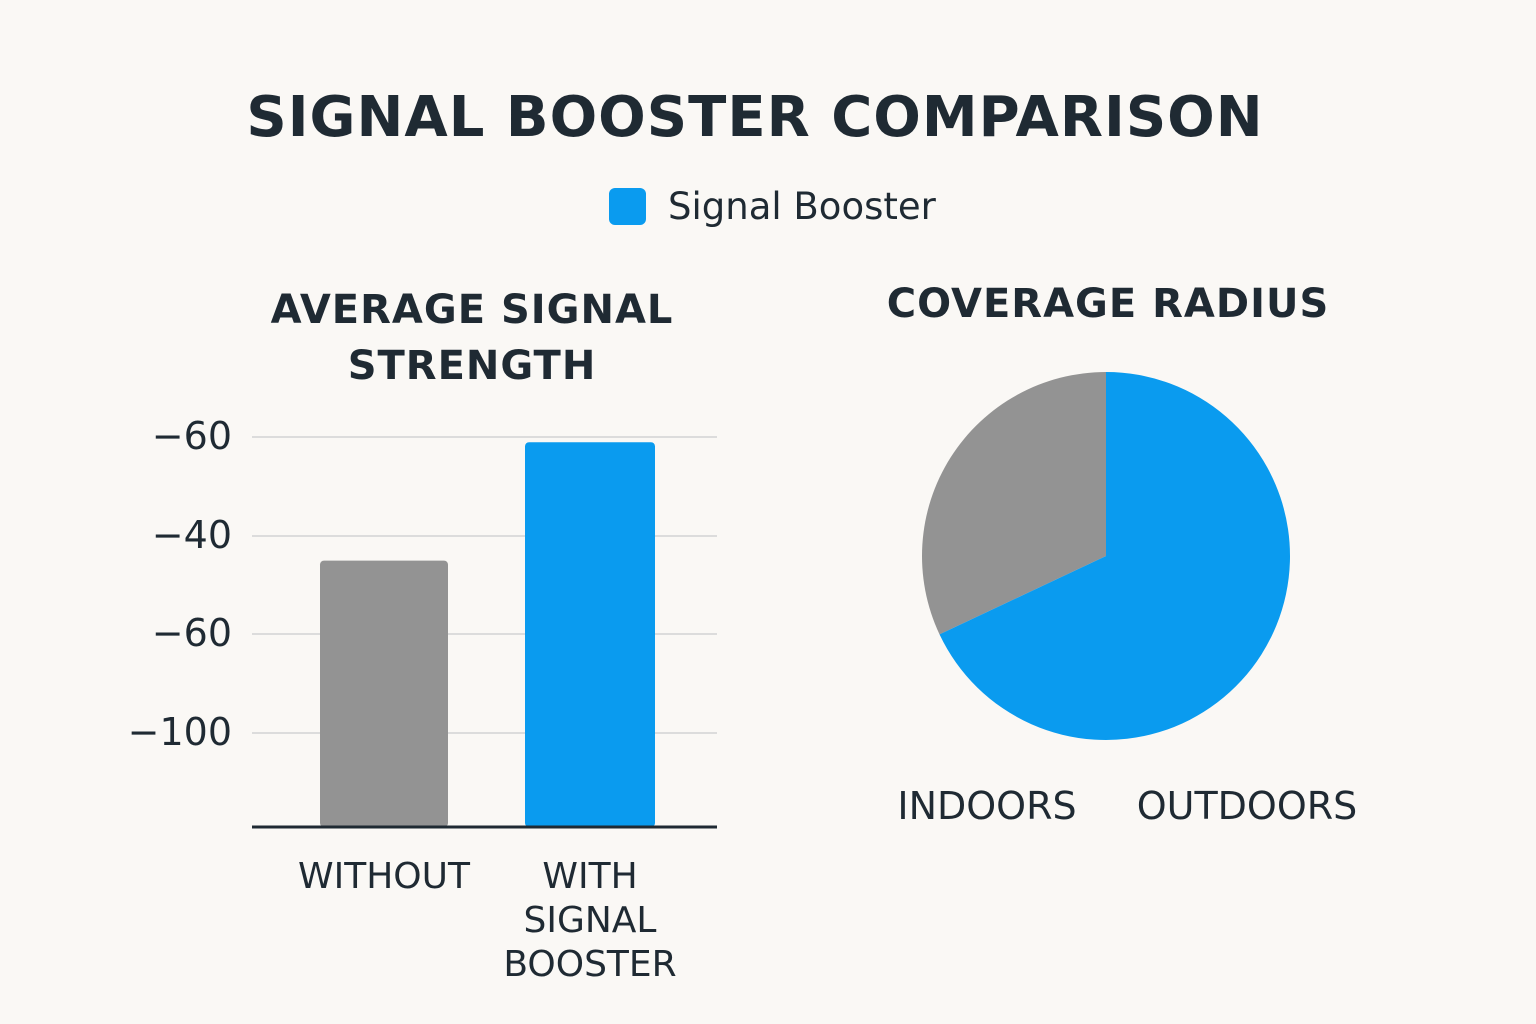 This screenshot has height=1024, width=1536. I want to click on legend-swatch, so click(627, 206).